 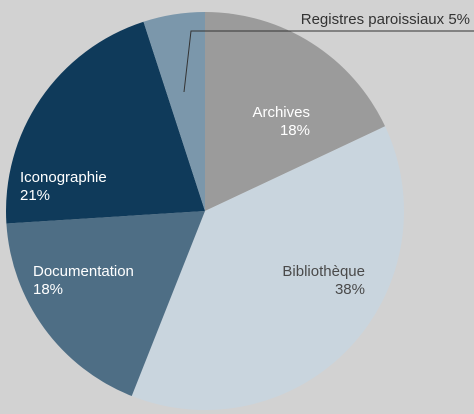 I want to click on slice-value-label: 5%, so click(x=459, y=19).